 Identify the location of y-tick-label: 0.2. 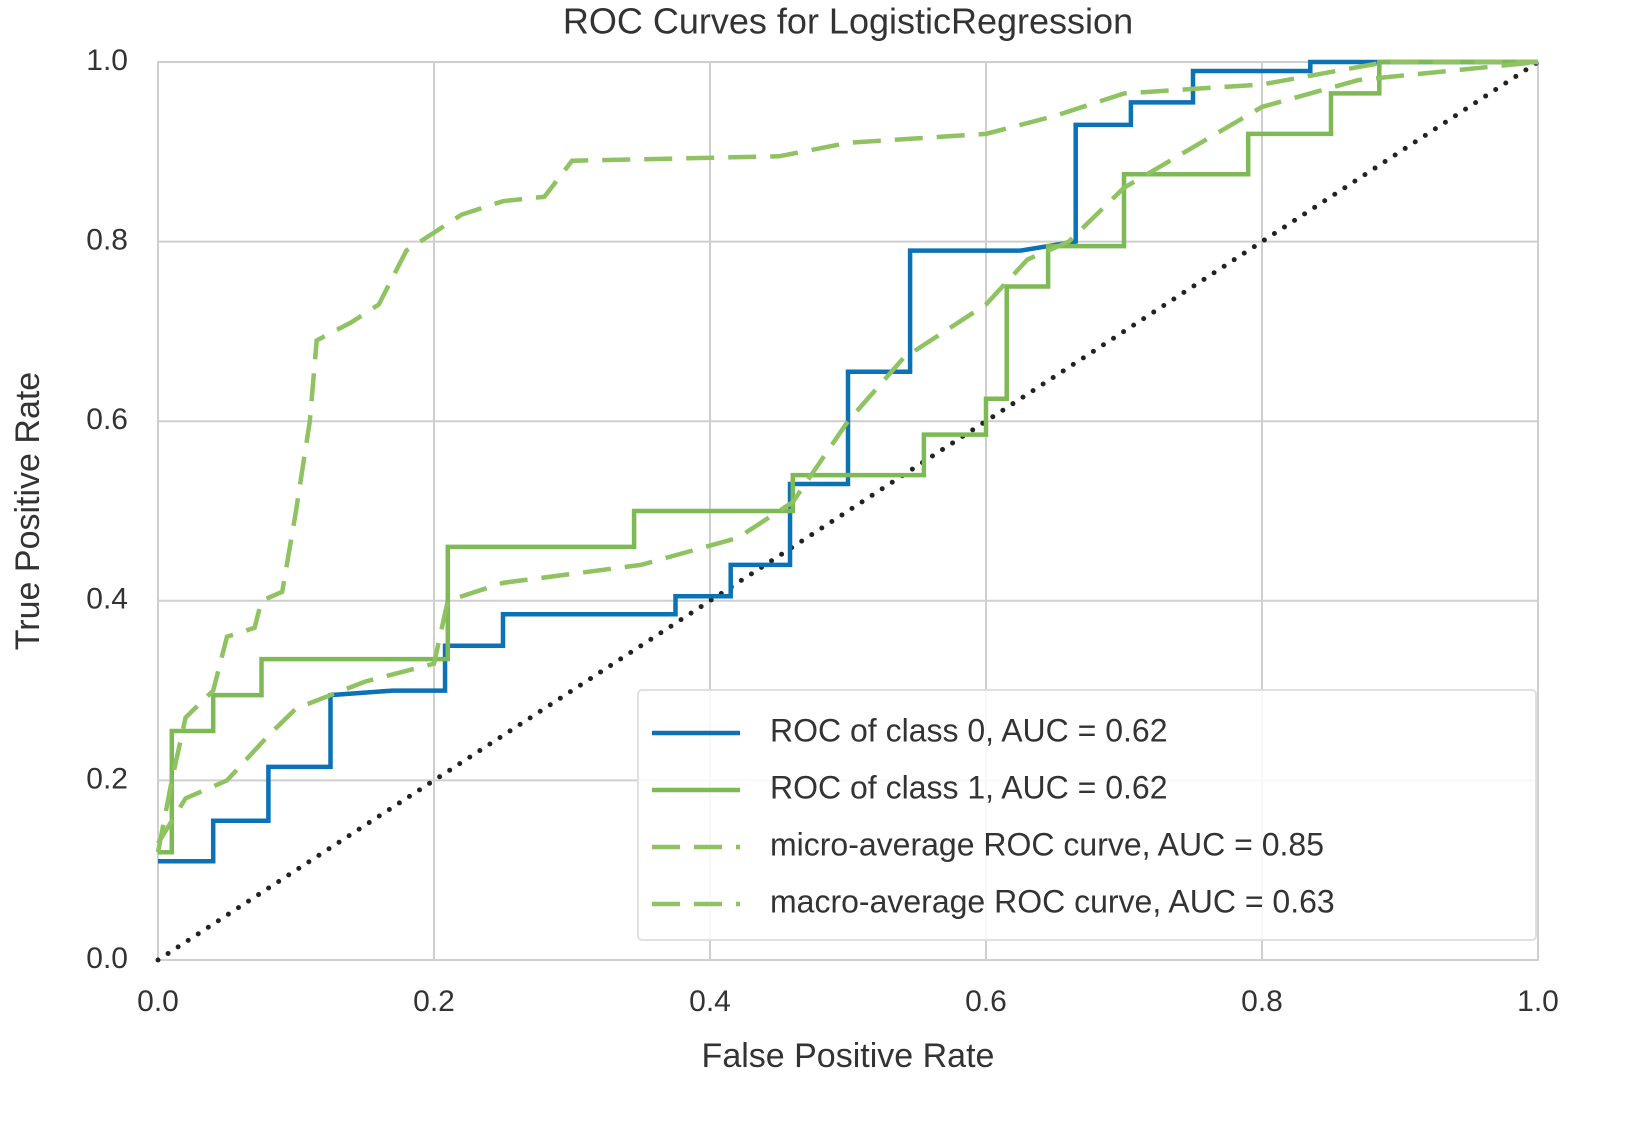
(107, 778).